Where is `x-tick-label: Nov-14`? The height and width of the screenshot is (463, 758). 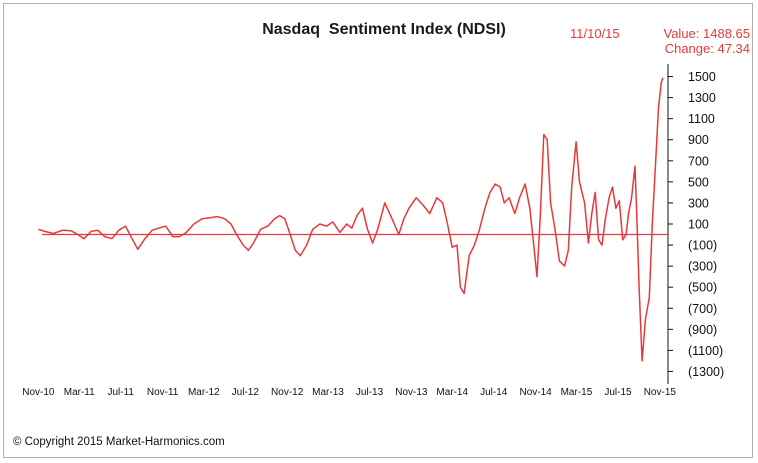 x-tick-label: Nov-14 is located at coordinates (535, 392).